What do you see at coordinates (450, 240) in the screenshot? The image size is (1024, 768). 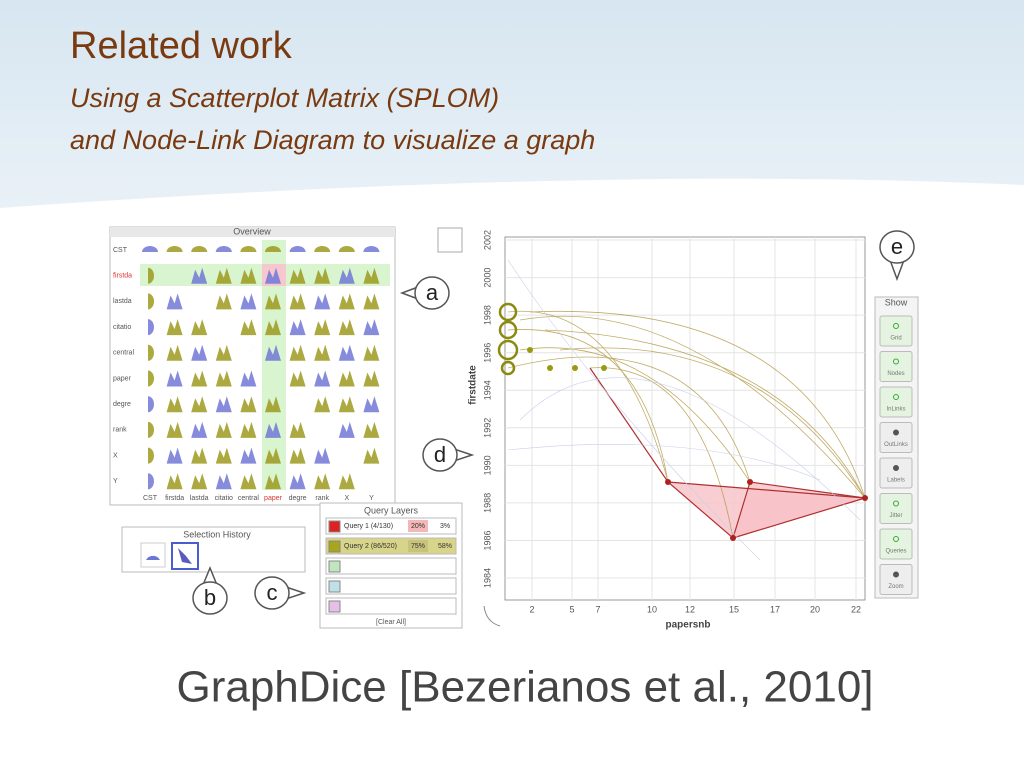 I see `checkbox` at bounding box center [450, 240].